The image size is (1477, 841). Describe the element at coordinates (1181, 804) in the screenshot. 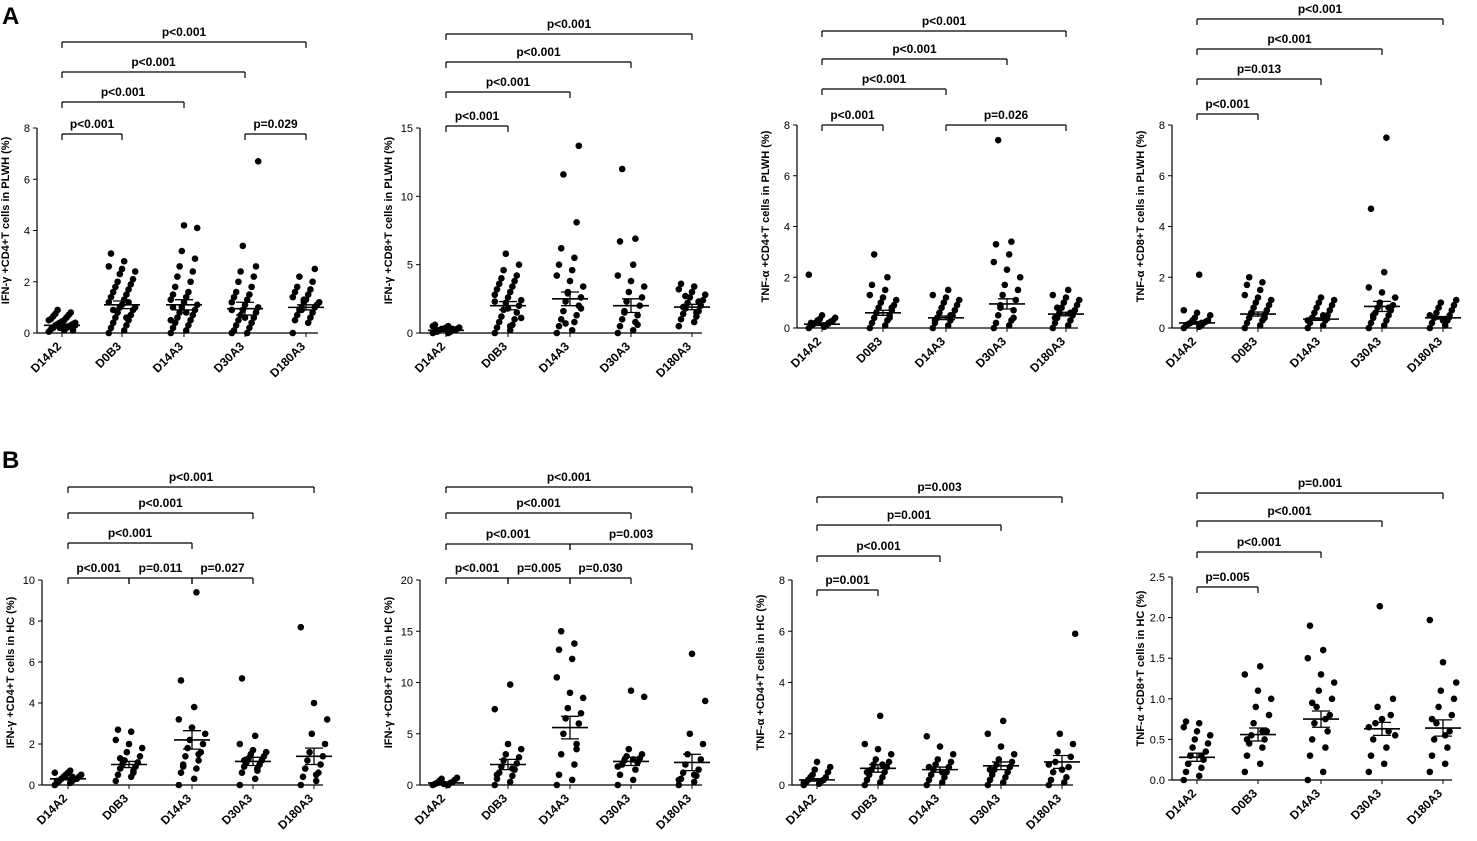

I see `x-category-label: D14A2` at that location.